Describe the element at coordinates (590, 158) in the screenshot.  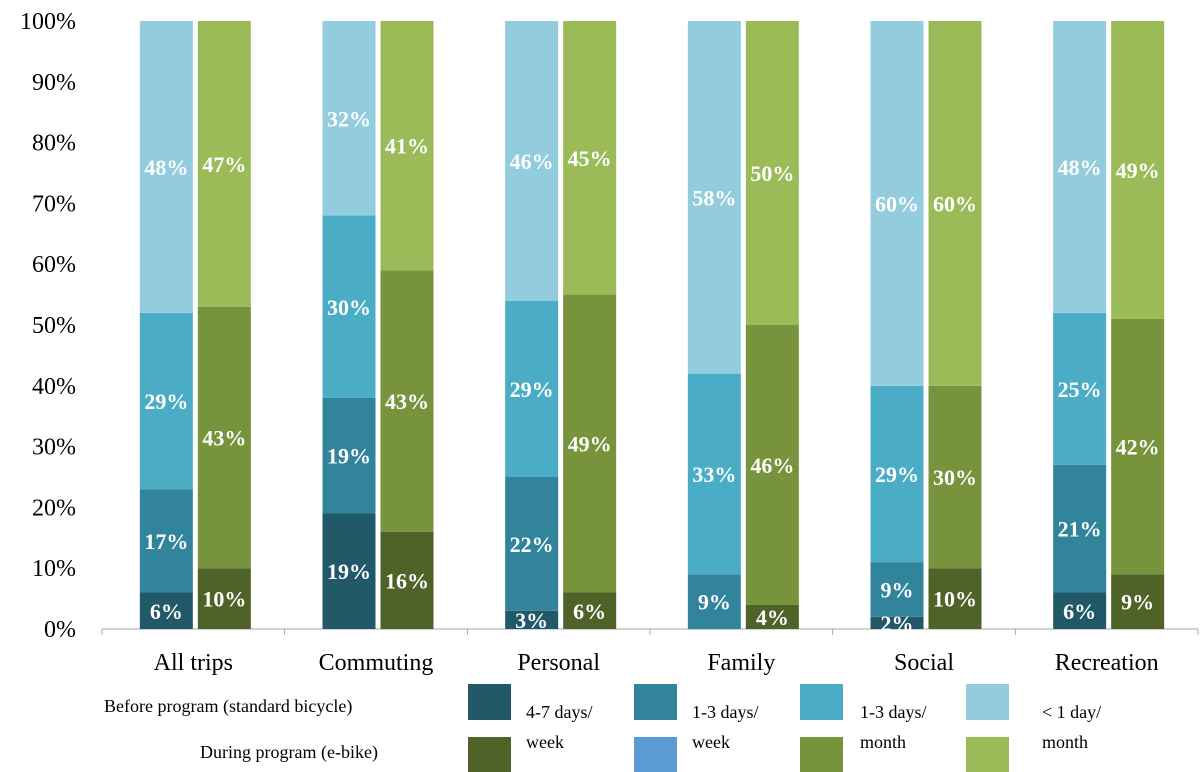
I see `data-label: 45%` at that location.